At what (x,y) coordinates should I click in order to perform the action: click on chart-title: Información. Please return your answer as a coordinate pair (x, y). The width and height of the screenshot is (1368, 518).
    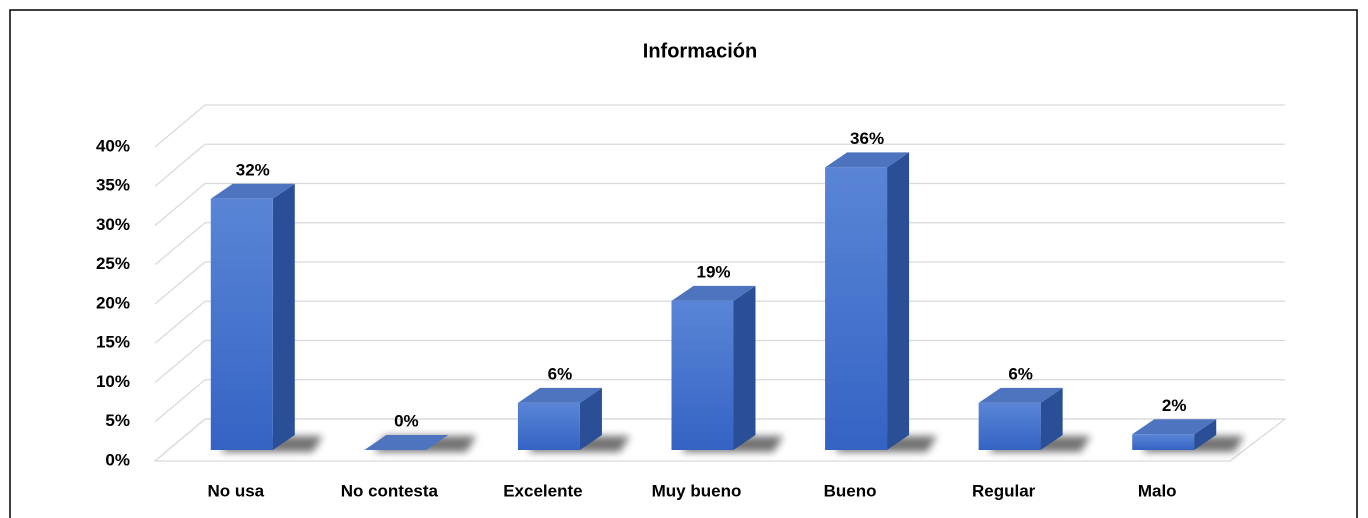
    Looking at the image, I should click on (700, 51).